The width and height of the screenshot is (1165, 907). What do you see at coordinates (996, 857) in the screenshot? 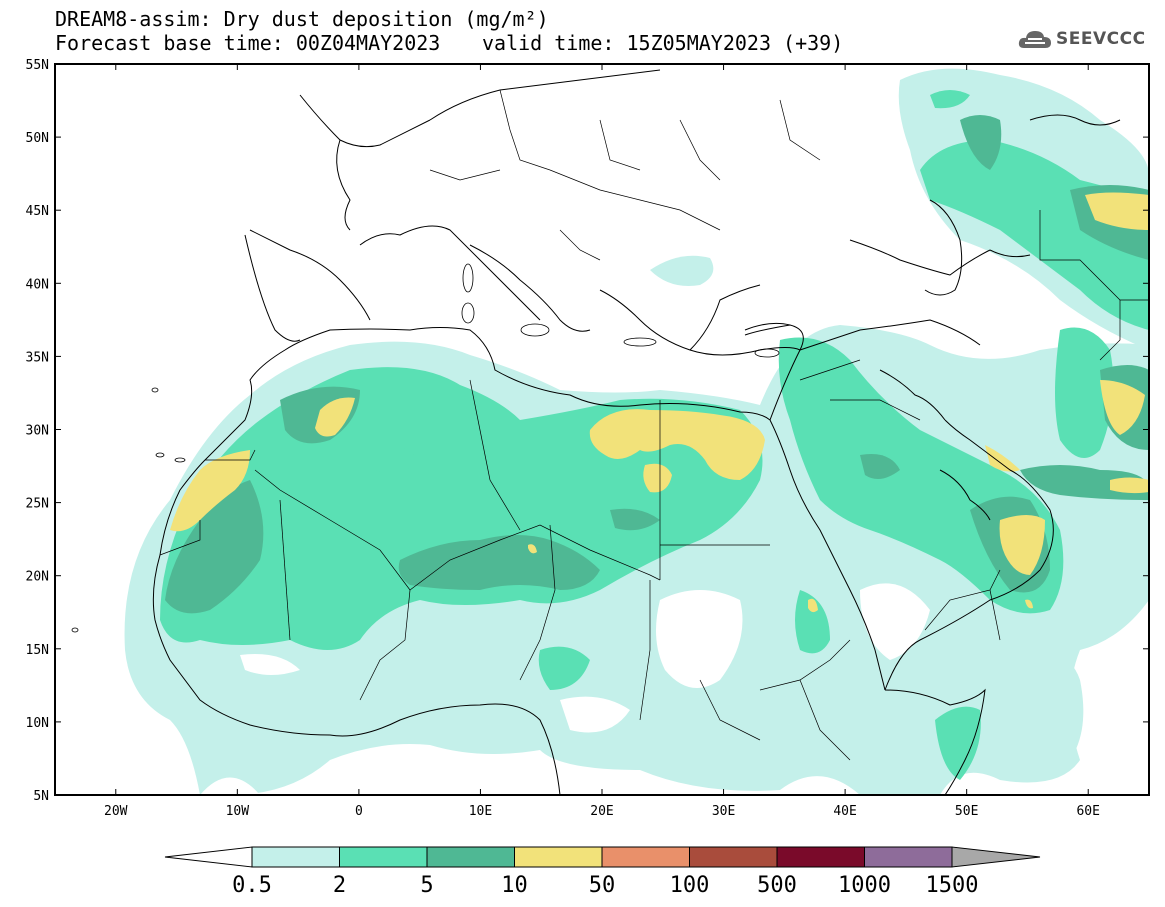
I see `colorbar-over-triangle` at bounding box center [996, 857].